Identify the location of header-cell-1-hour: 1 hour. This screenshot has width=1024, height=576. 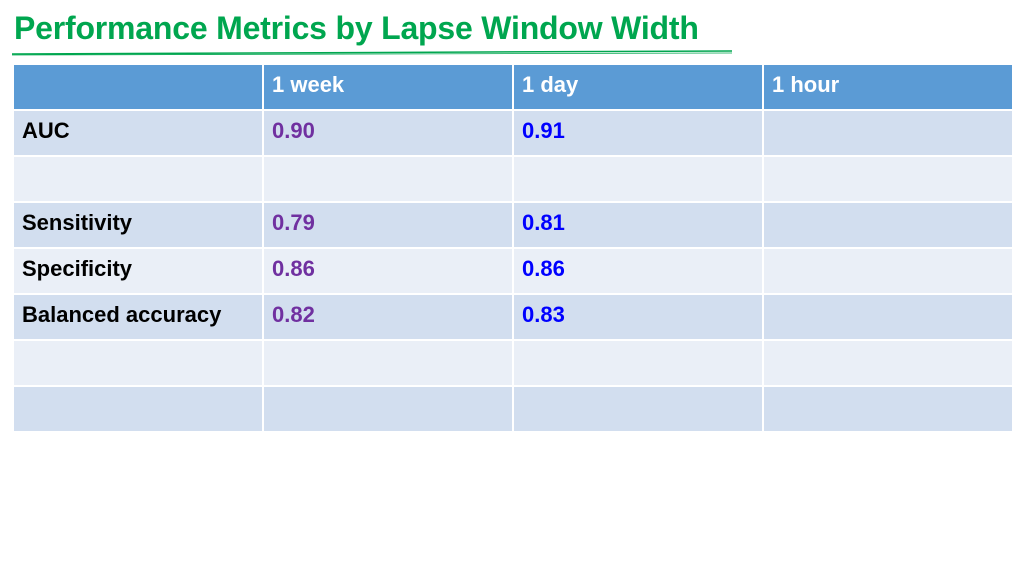
(888, 87).